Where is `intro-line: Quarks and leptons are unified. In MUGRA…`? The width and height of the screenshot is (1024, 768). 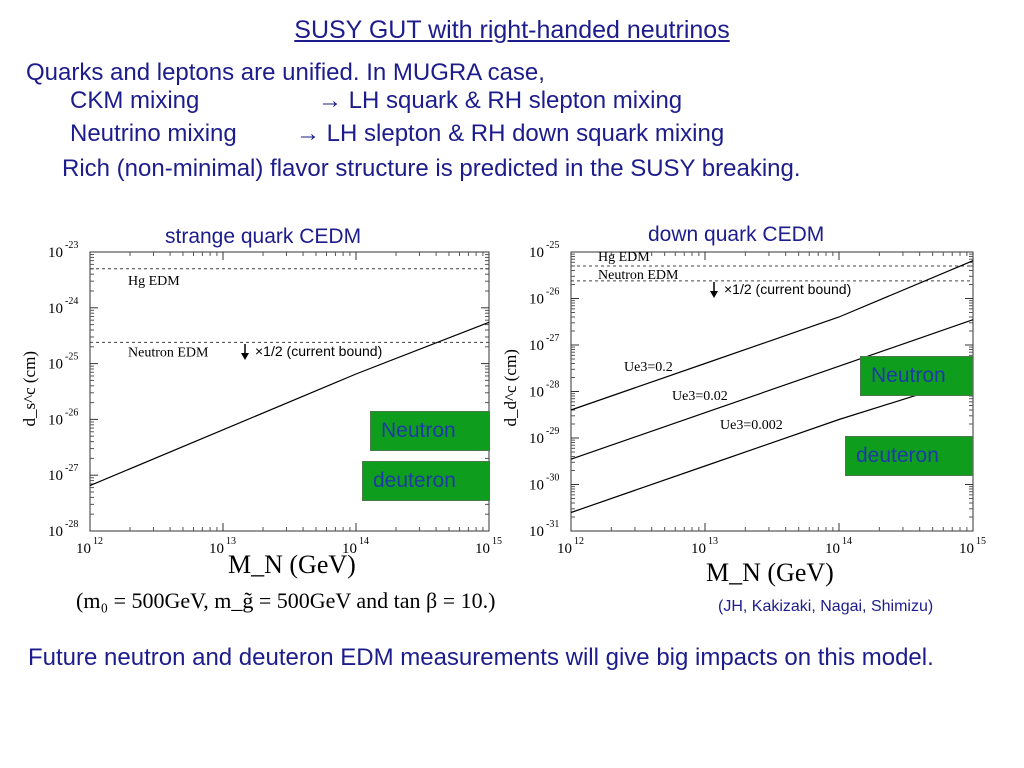
intro-line: Quarks and leptons are unified. In MUGRA… is located at coordinates (285, 72).